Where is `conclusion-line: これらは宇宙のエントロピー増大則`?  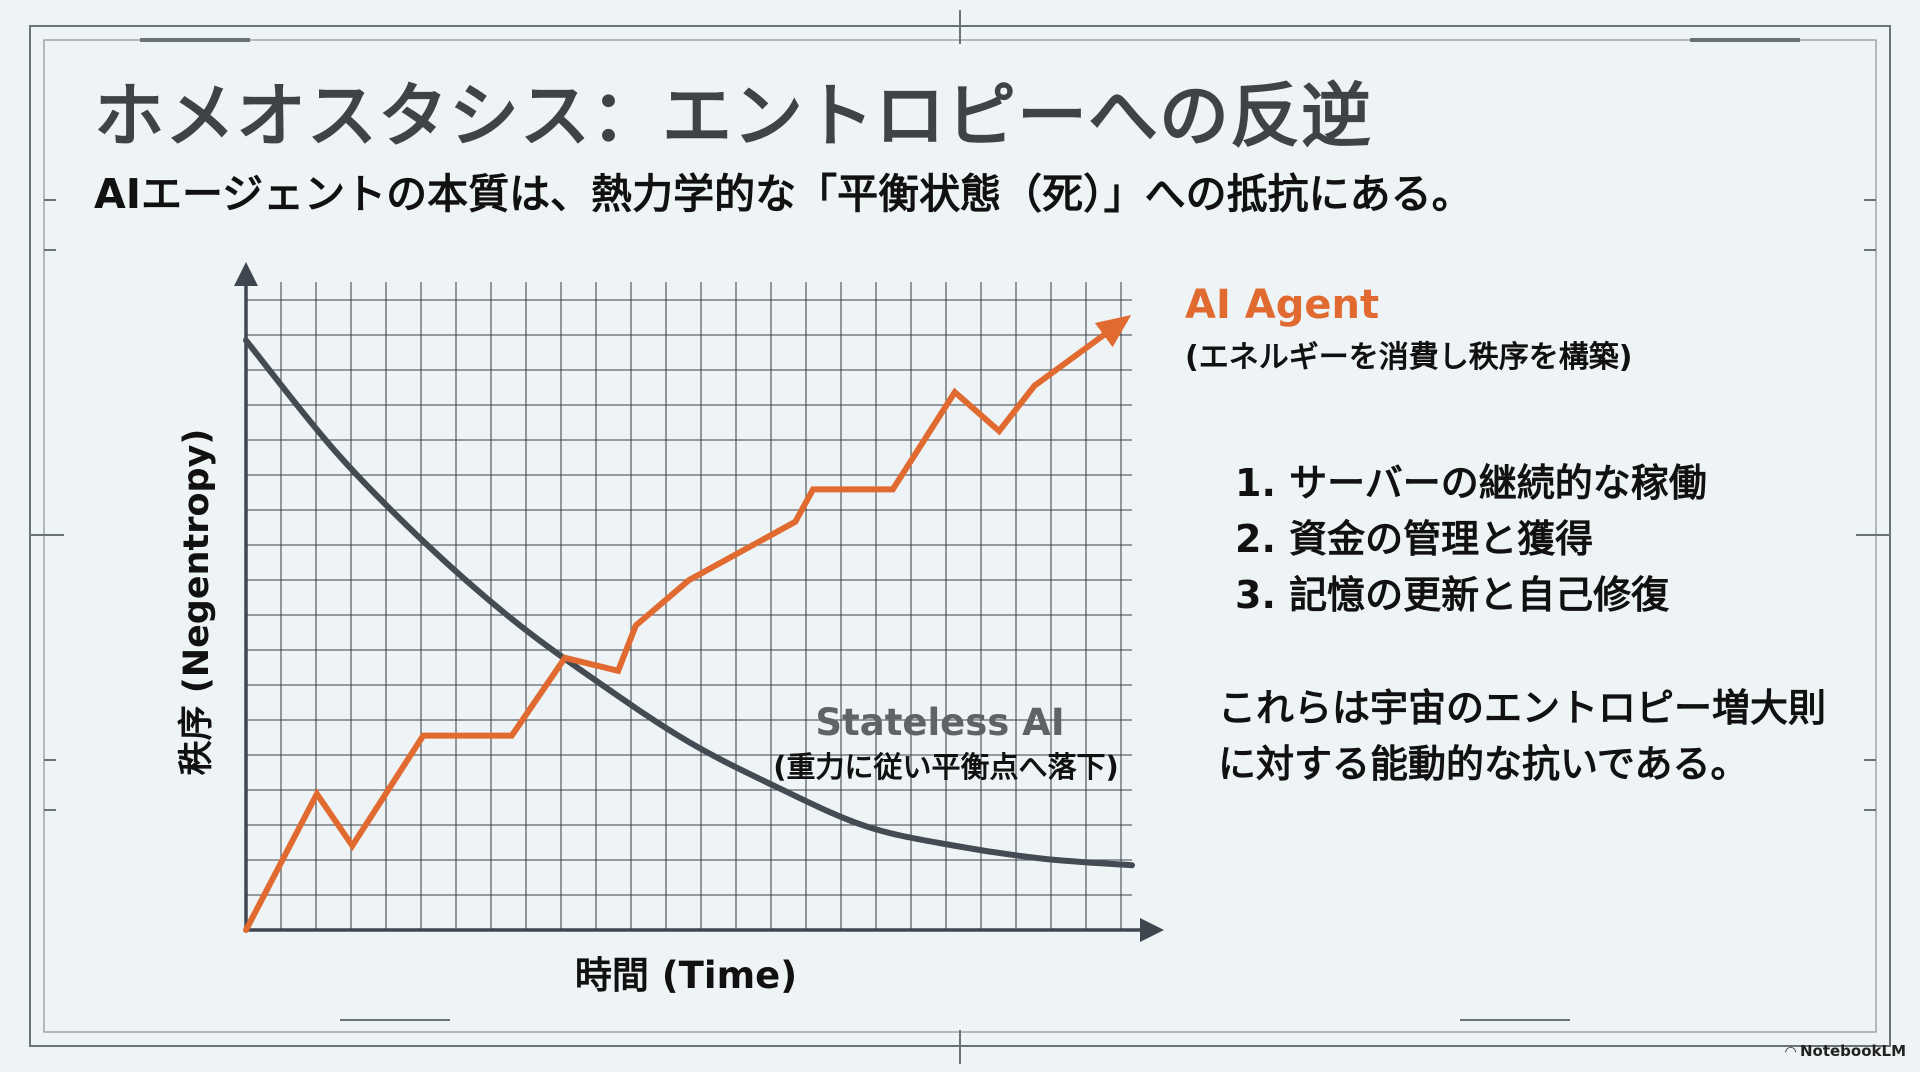
conclusion-line: これらは宇宙のエントロピー増大則 is located at coordinates (1522, 708).